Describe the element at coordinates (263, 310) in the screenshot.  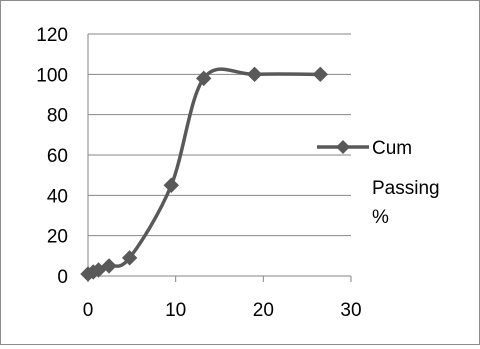
I see `x-tick-label: 20` at that location.